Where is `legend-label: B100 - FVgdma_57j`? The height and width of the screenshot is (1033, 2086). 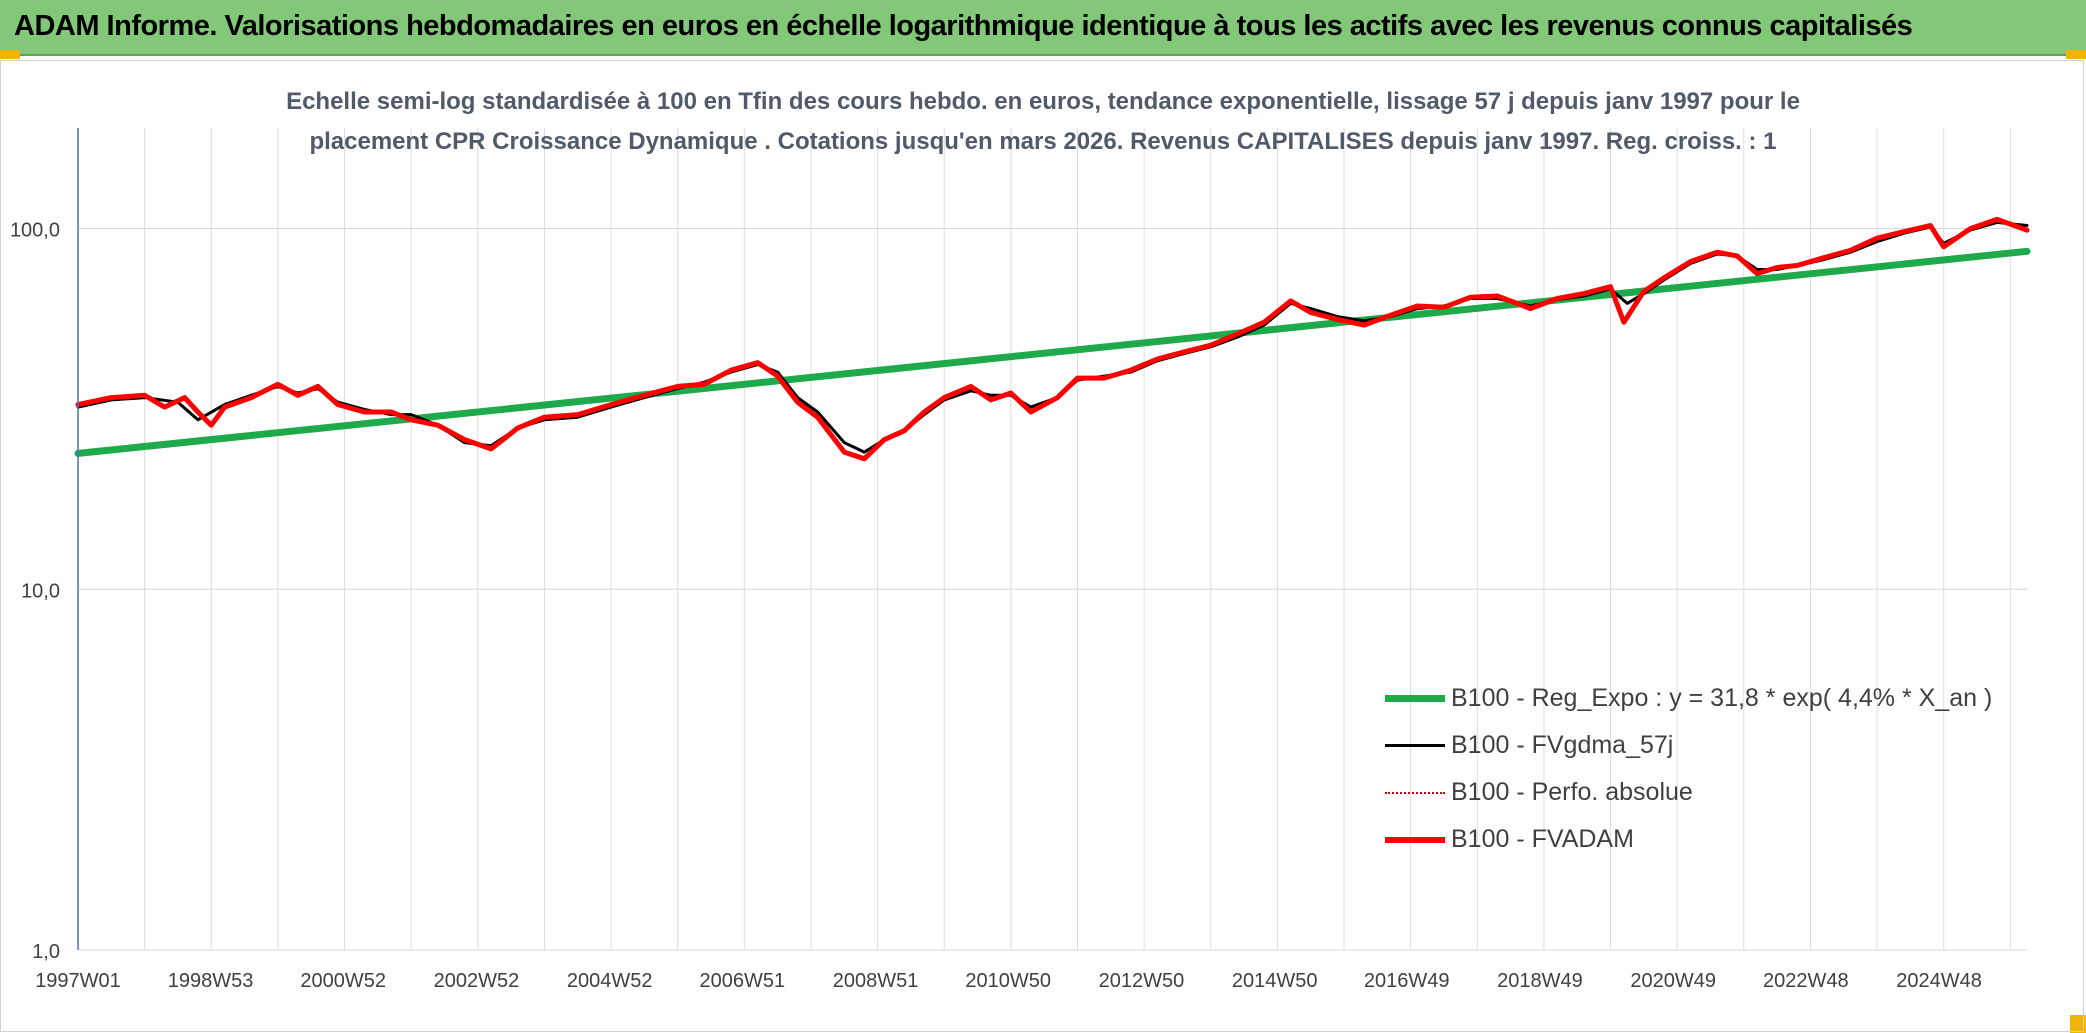 legend-label: B100 - FVgdma_57j is located at coordinates (1562, 745).